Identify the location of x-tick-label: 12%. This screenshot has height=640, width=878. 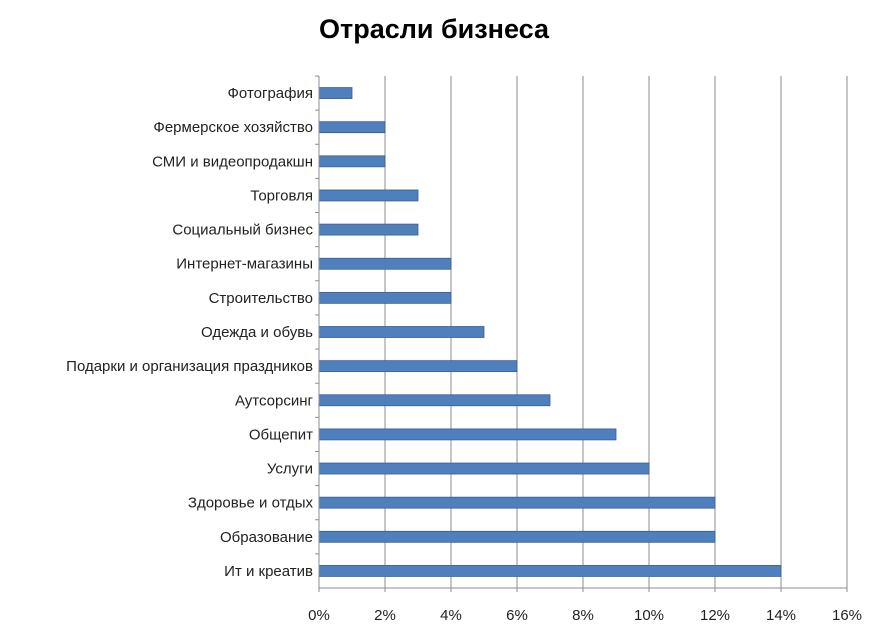
(715, 615).